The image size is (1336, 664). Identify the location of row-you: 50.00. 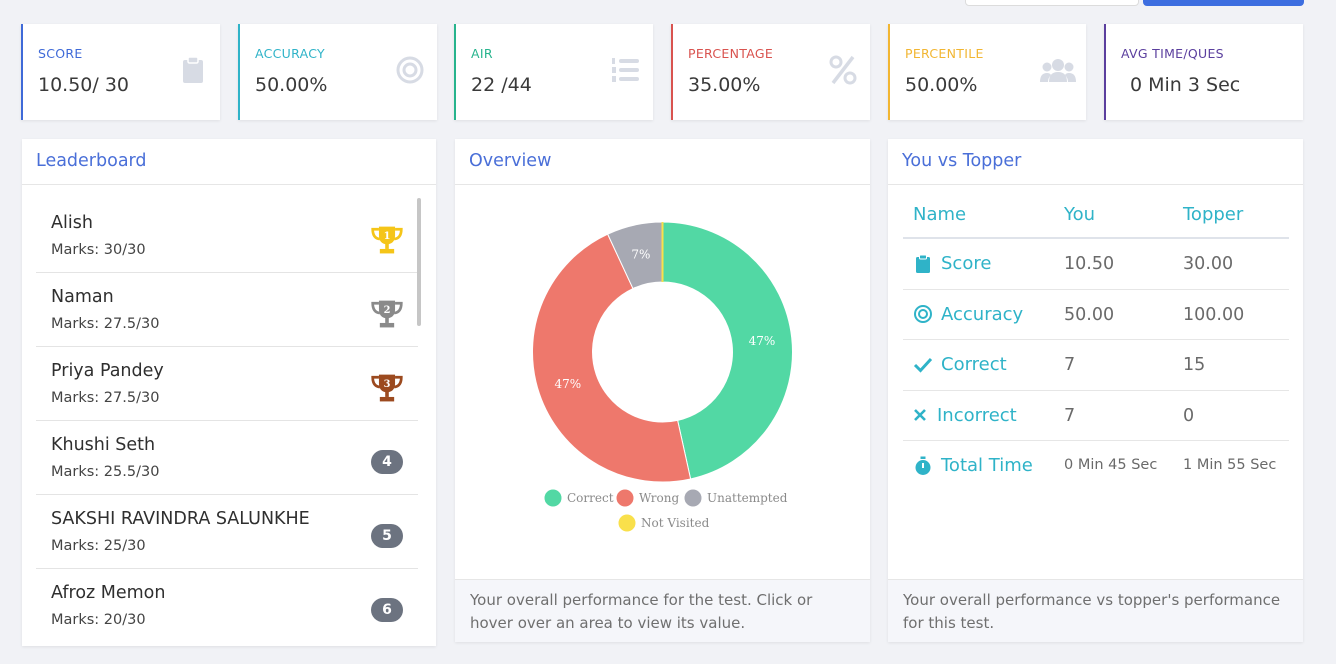
(1089, 314).